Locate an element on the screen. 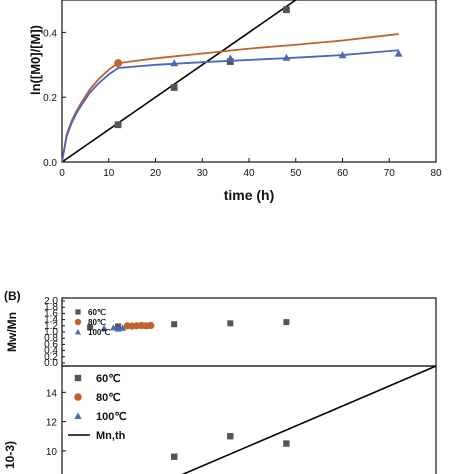  x-tick-label: 70 is located at coordinates (390, 173).